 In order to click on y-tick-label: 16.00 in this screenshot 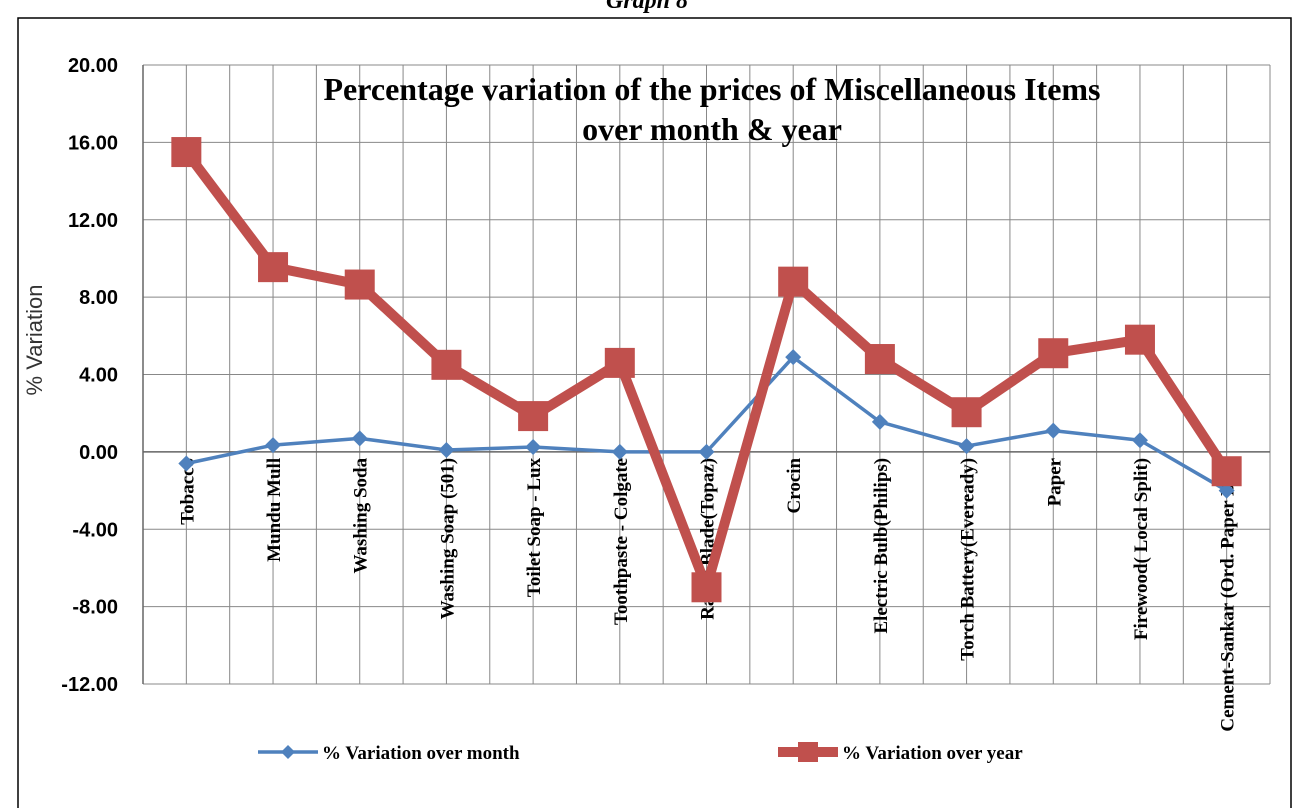, I will do `click(93, 143)`.